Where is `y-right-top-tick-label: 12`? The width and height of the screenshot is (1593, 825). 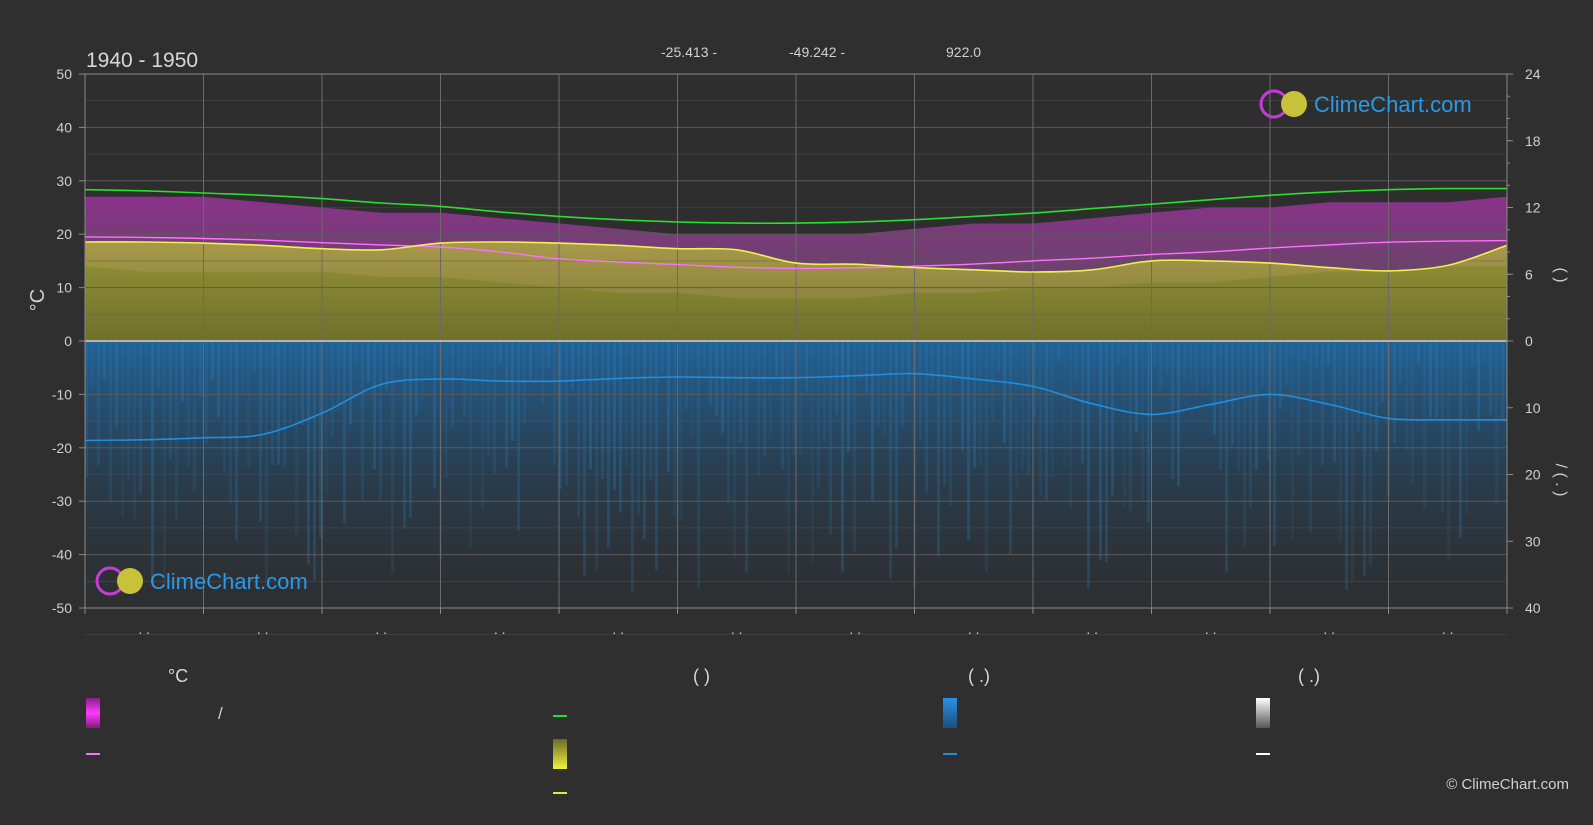
y-right-top-tick-label: 12 is located at coordinates (1533, 208).